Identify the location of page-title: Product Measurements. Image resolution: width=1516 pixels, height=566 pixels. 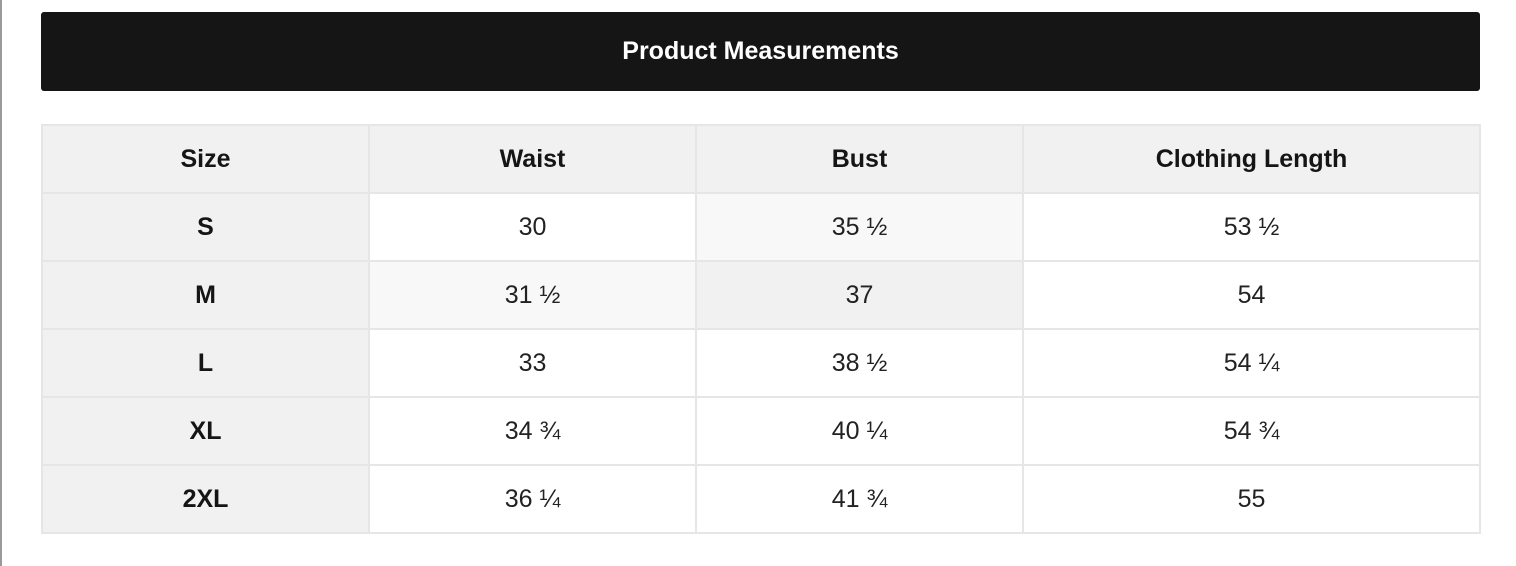
(760, 51).